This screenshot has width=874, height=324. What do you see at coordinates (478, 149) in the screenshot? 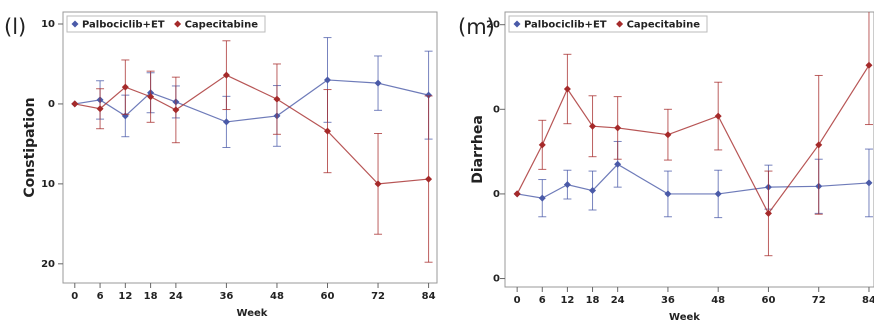
I see `y-axis-label: Diarrhea` at bounding box center [478, 149].